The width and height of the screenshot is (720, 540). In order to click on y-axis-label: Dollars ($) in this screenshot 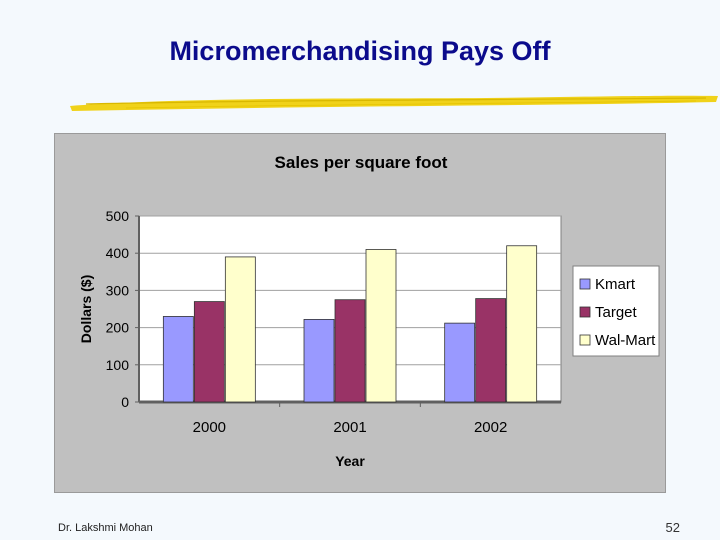, I will do `click(86, 309)`.